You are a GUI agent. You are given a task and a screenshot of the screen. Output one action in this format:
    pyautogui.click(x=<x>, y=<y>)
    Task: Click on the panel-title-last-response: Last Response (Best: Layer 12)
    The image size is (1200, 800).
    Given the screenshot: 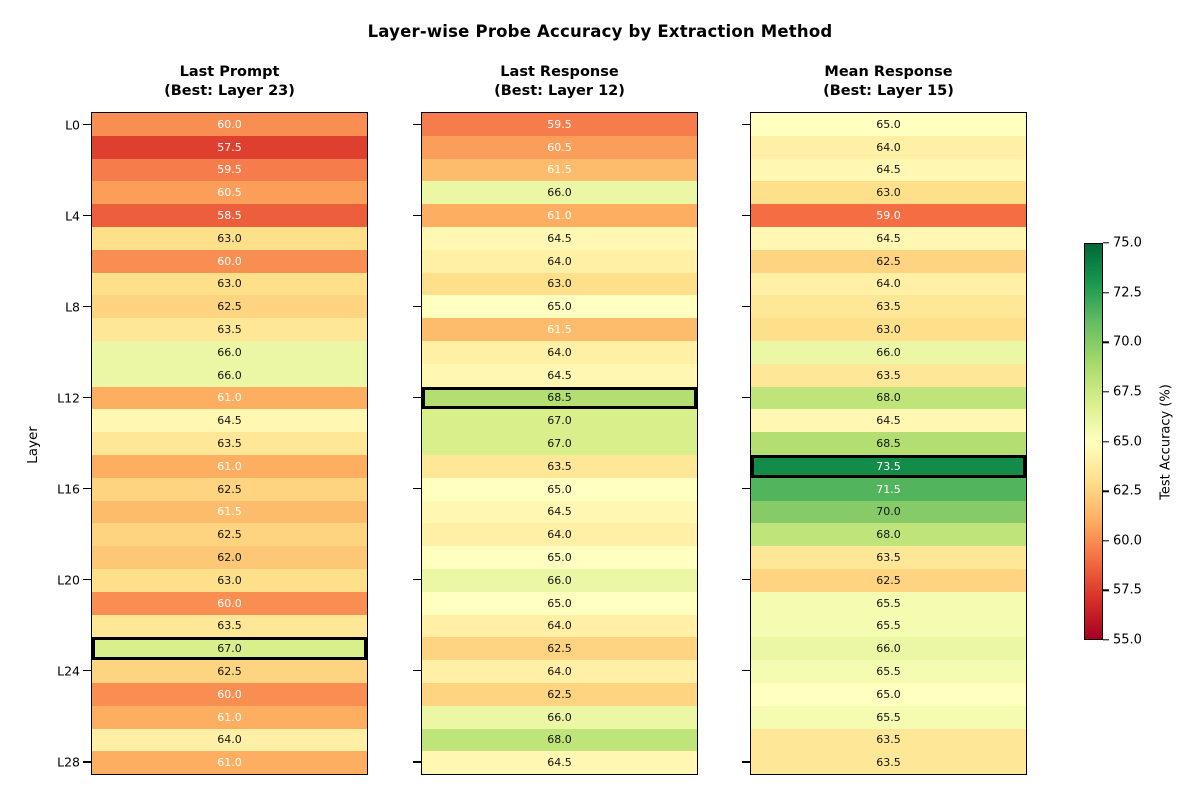 What is the action you would take?
    pyautogui.click(x=559, y=82)
    